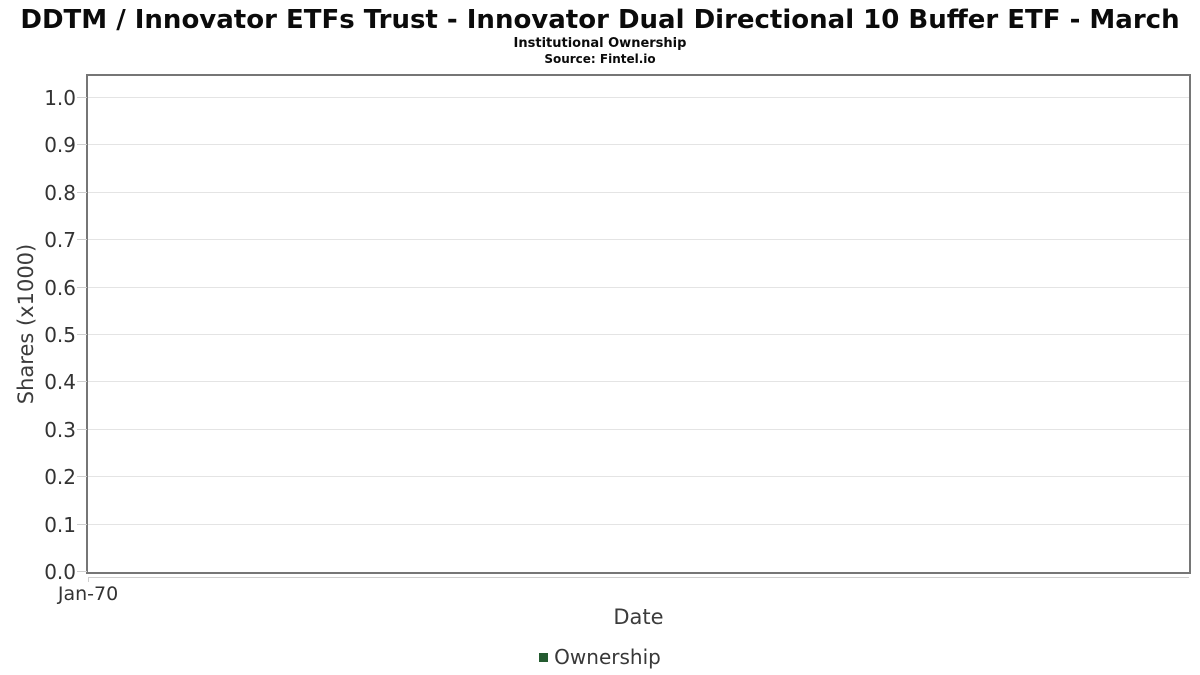 The height and width of the screenshot is (675, 1200). What do you see at coordinates (60, 477) in the screenshot?
I see `y-tick-label: 0.2` at bounding box center [60, 477].